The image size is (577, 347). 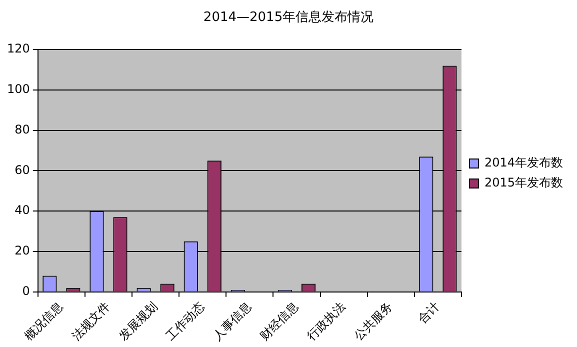 What do you see at coordinates (44, 321) in the screenshot?
I see `x-tick-label: 概况信息` at bounding box center [44, 321].